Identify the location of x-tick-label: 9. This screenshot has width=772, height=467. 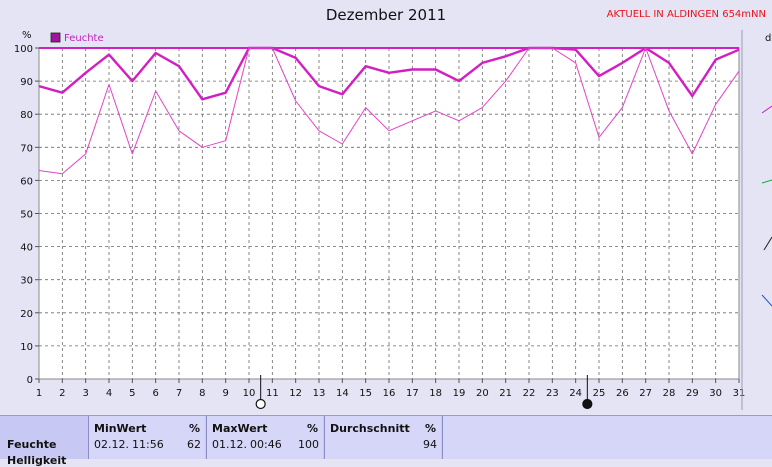
(225, 393).